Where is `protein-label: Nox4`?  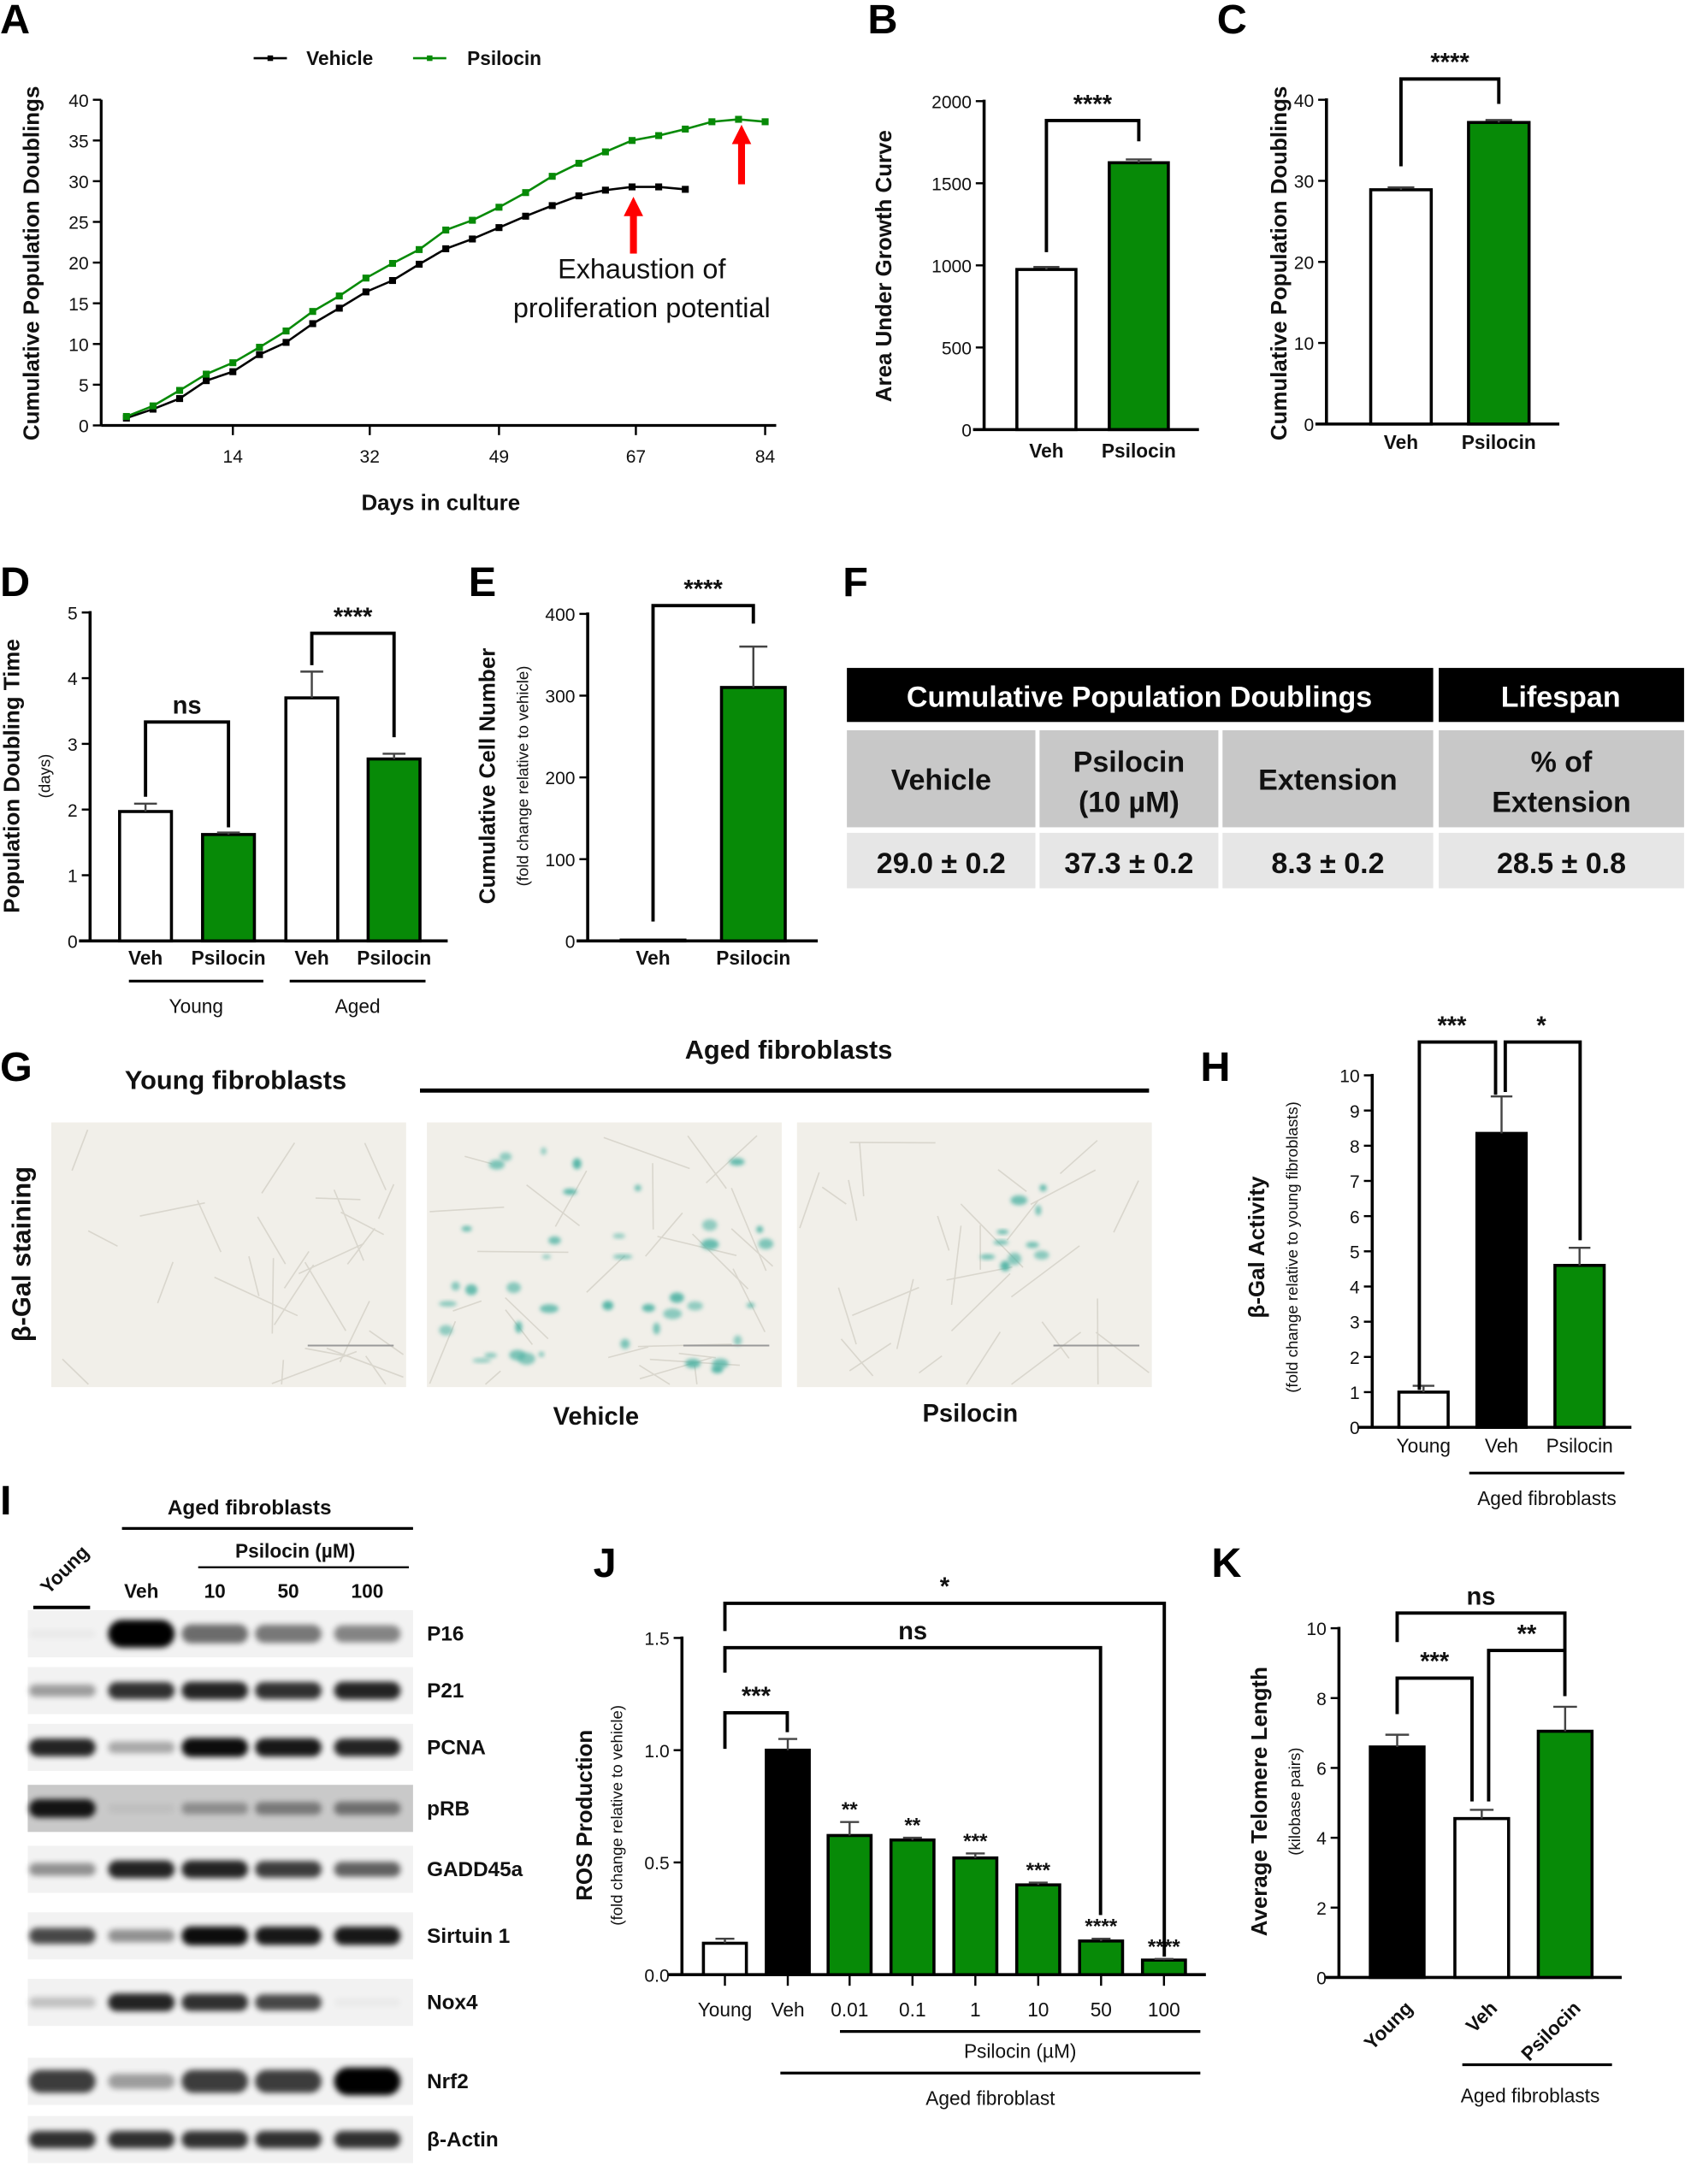
protein-label: Nox4 is located at coordinates (453, 2003).